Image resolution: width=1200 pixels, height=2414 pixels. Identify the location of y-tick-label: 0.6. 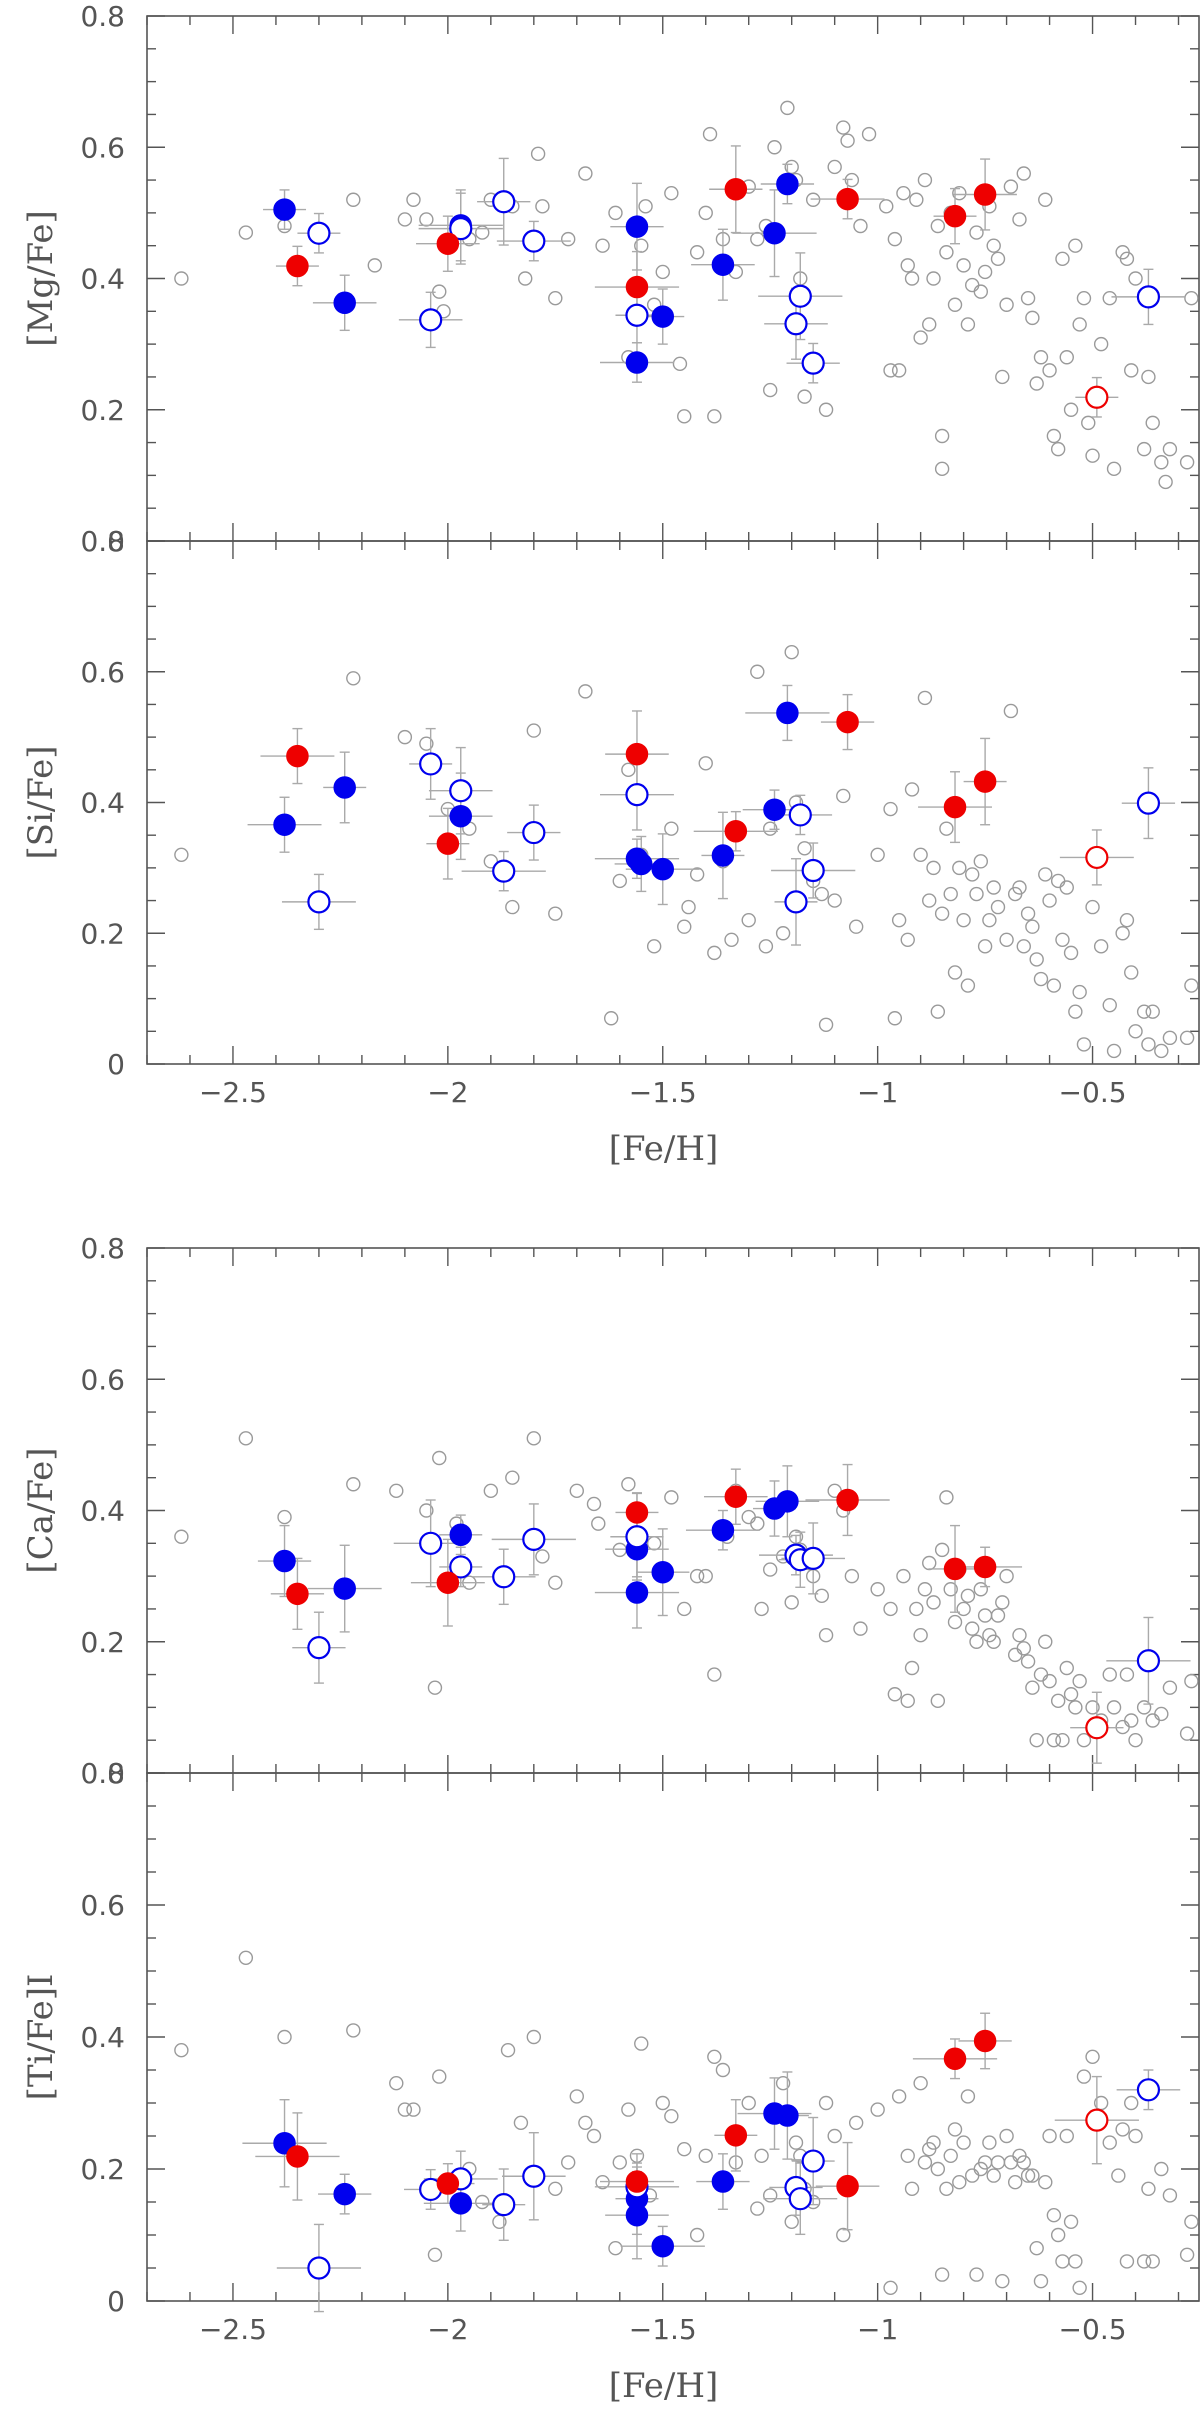
(102, 1379).